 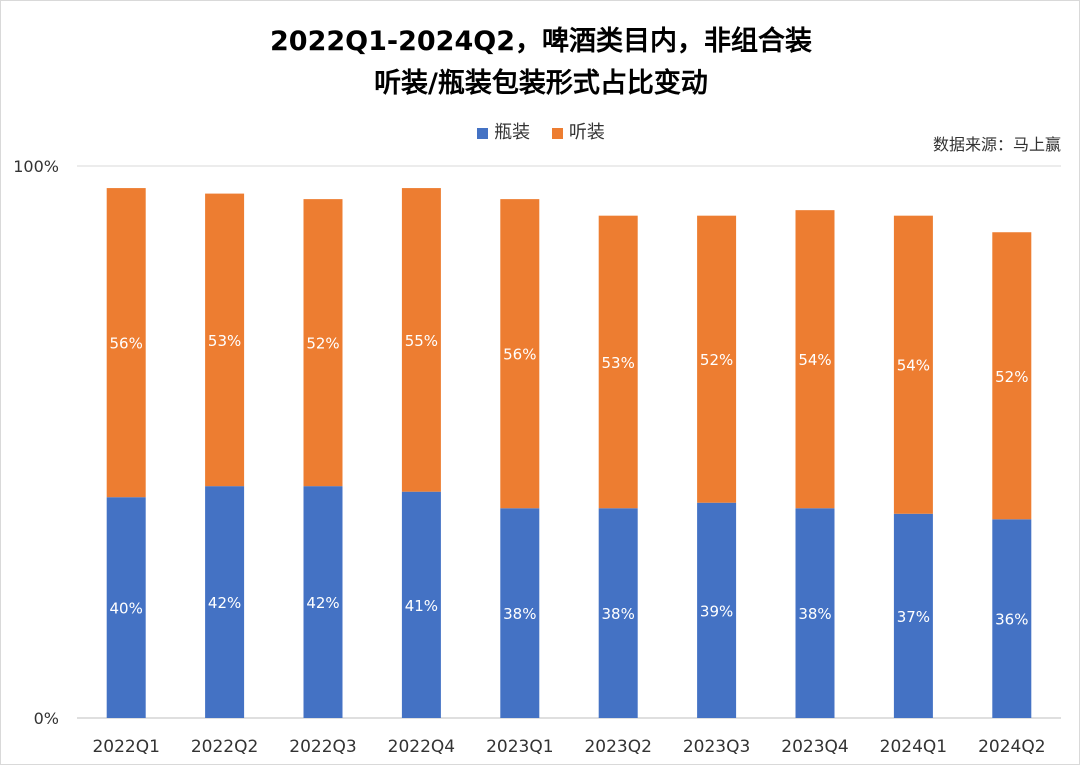 I want to click on x-tick-label: 2023Q1, so click(x=519, y=747).